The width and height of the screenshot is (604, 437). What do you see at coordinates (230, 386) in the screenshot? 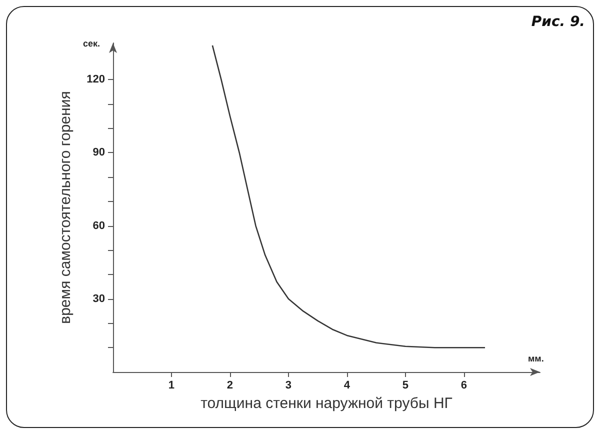
I see `x-tick-label: 2` at bounding box center [230, 386].